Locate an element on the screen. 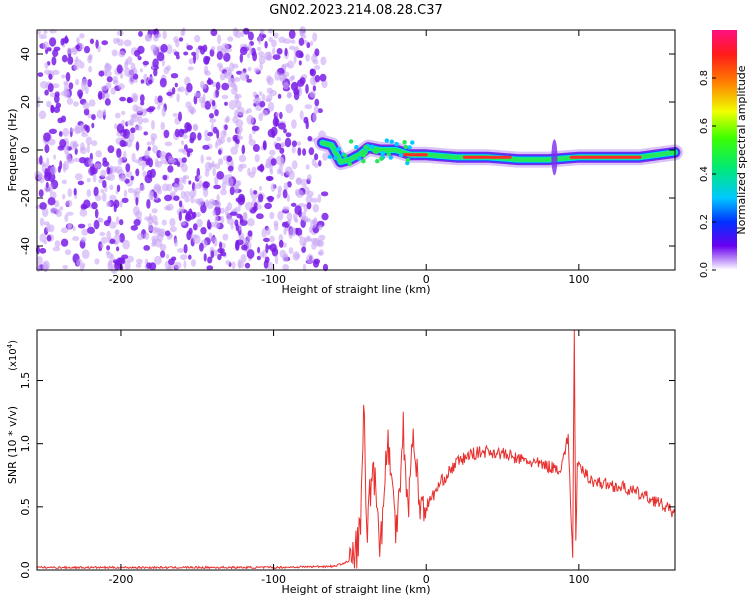  colorbar-tick-label: 0.6 is located at coordinates (704, 126).